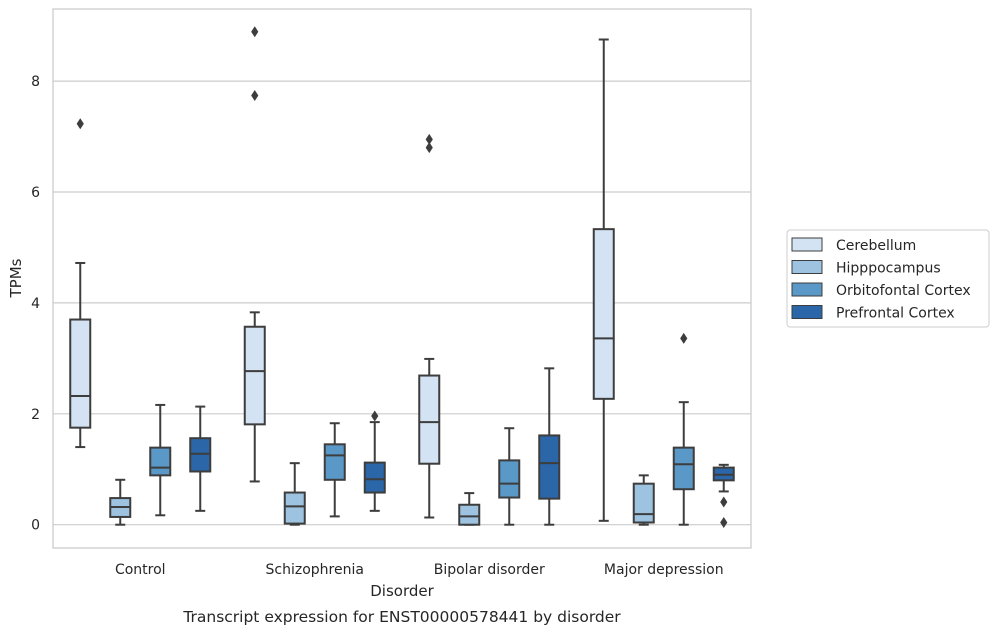 The image size is (999, 634). Describe the element at coordinates (35, 415) in the screenshot. I see `y-tick-label: 2` at that location.